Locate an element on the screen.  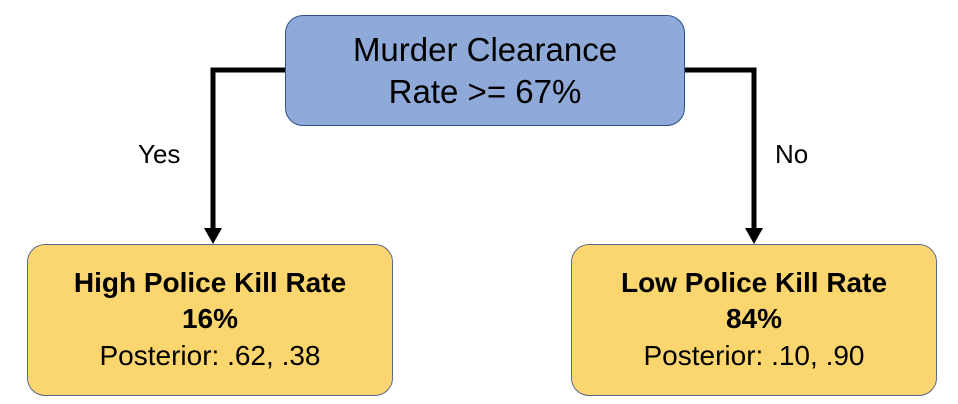
leaf-low-percent: 84% is located at coordinates (754, 319).